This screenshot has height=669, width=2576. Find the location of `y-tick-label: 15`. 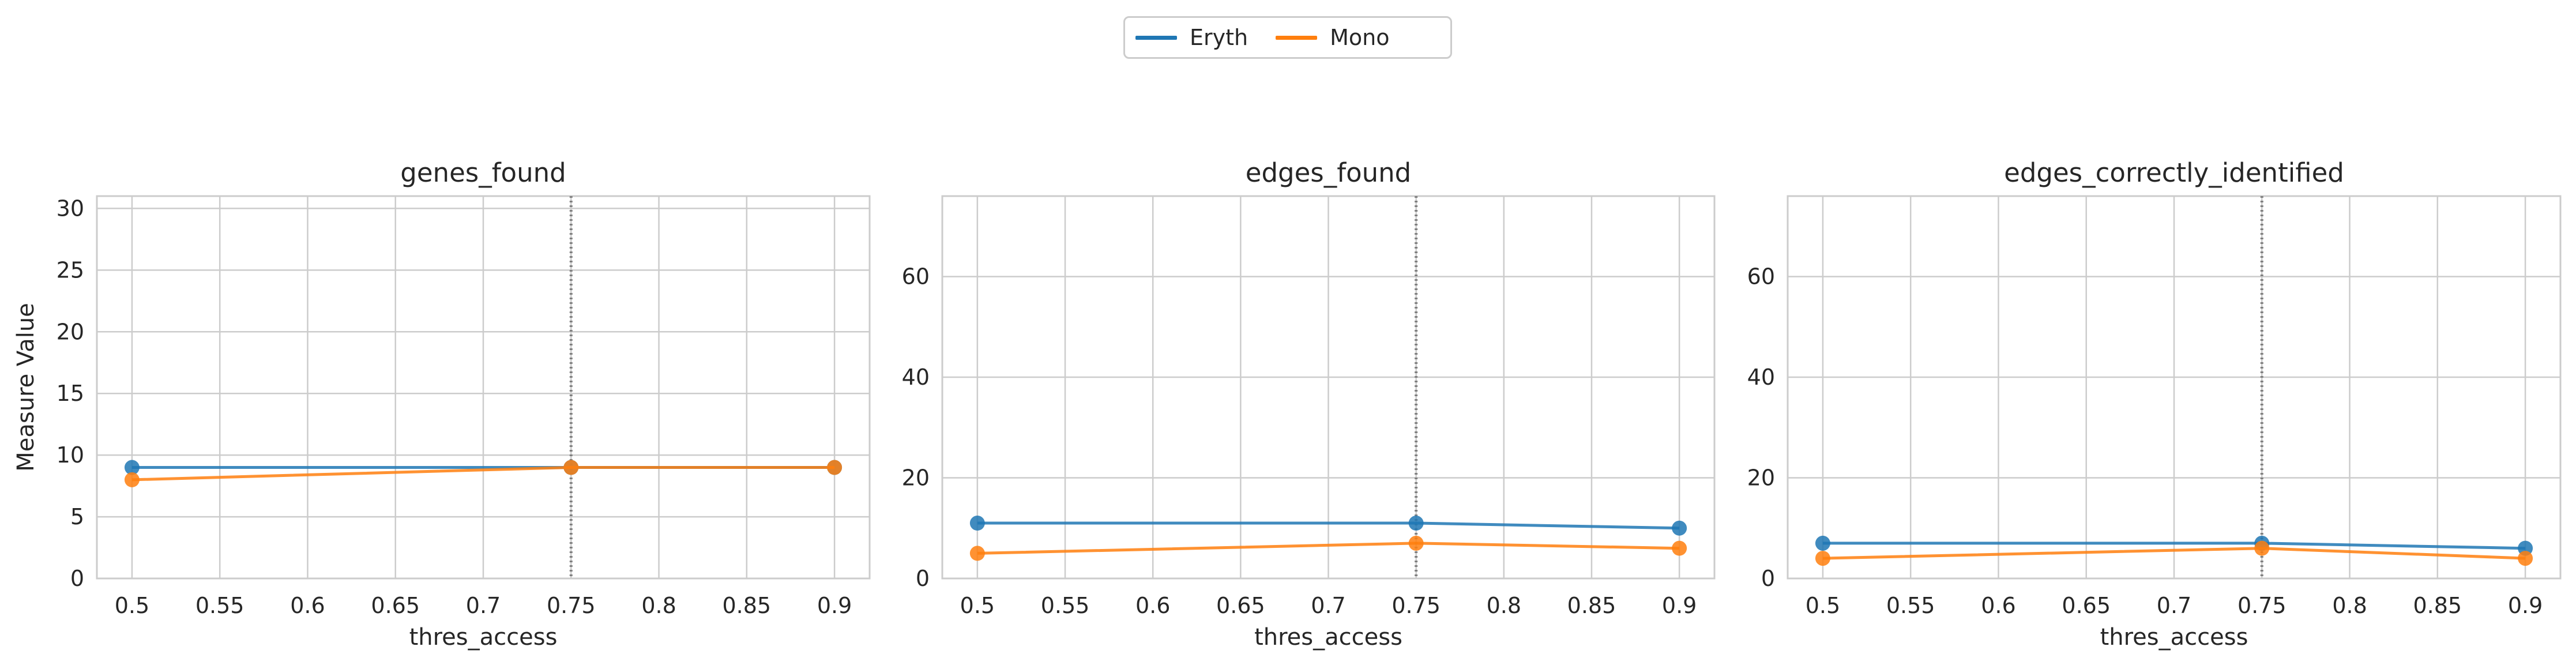

y-tick-label: 15 is located at coordinates (70, 394).